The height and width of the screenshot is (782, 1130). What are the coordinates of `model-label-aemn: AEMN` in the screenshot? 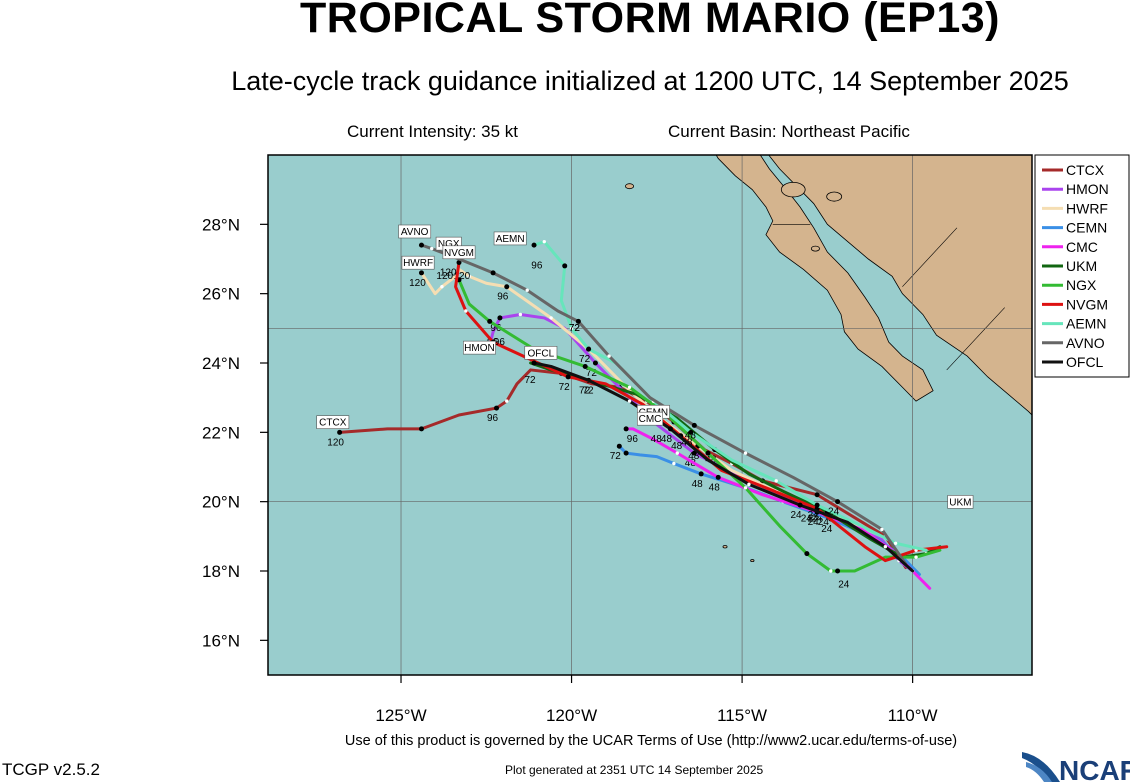 It's located at (510, 238).